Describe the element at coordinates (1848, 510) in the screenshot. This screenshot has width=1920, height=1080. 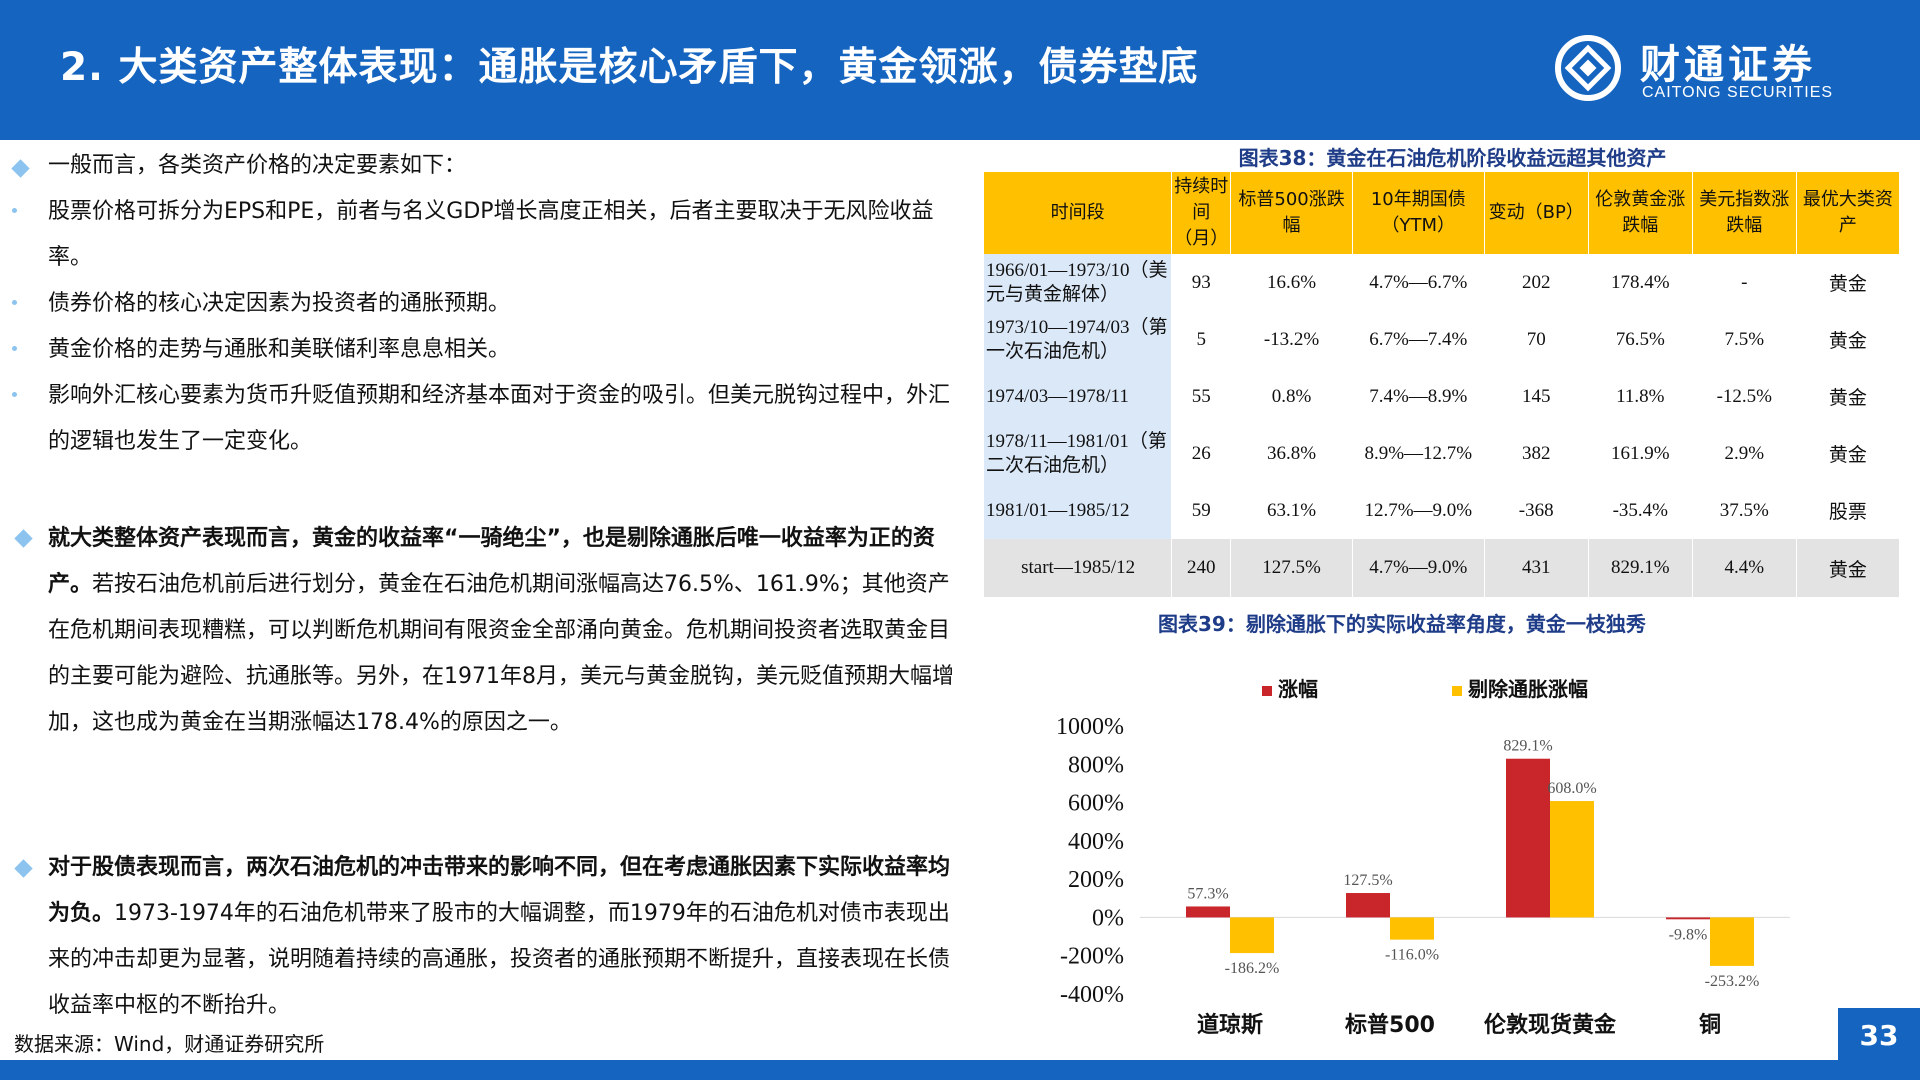
I see `cell-best: 股票` at that location.